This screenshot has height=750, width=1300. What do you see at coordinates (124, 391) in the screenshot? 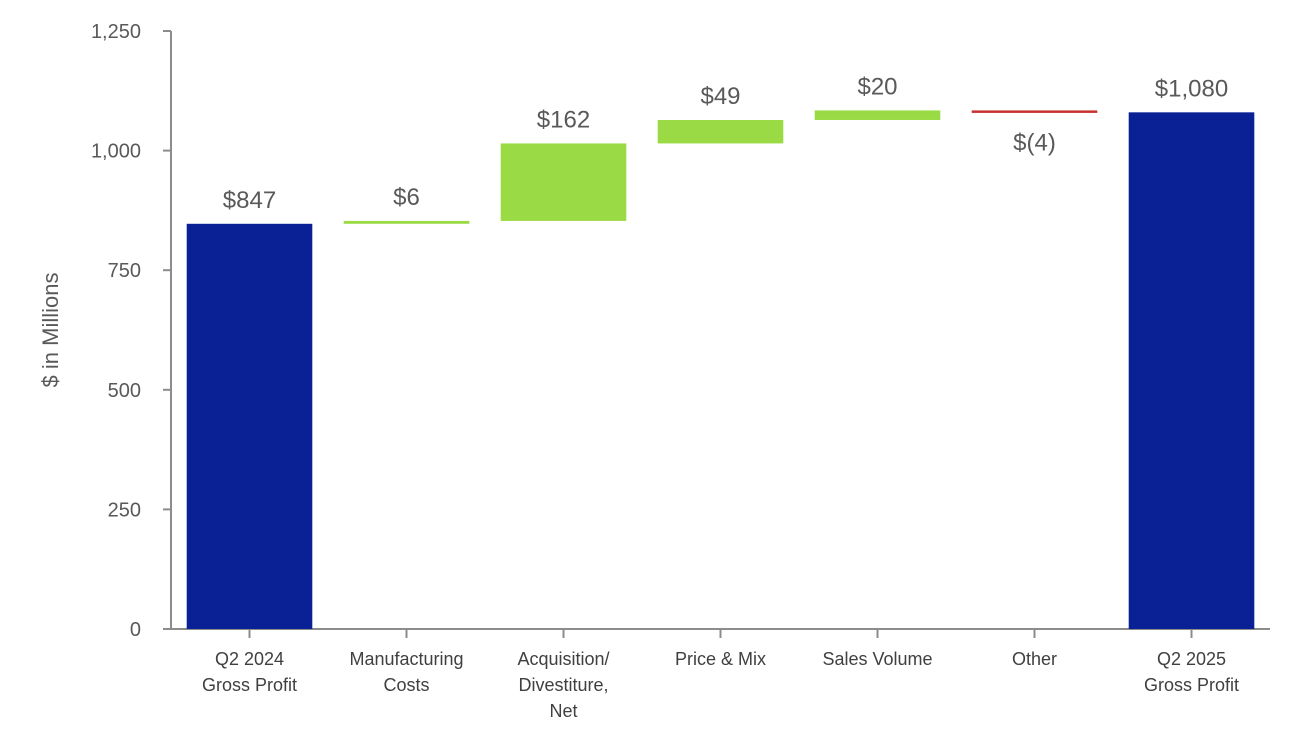
I see `y-tick-label: 500` at bounding box center [124, 391].